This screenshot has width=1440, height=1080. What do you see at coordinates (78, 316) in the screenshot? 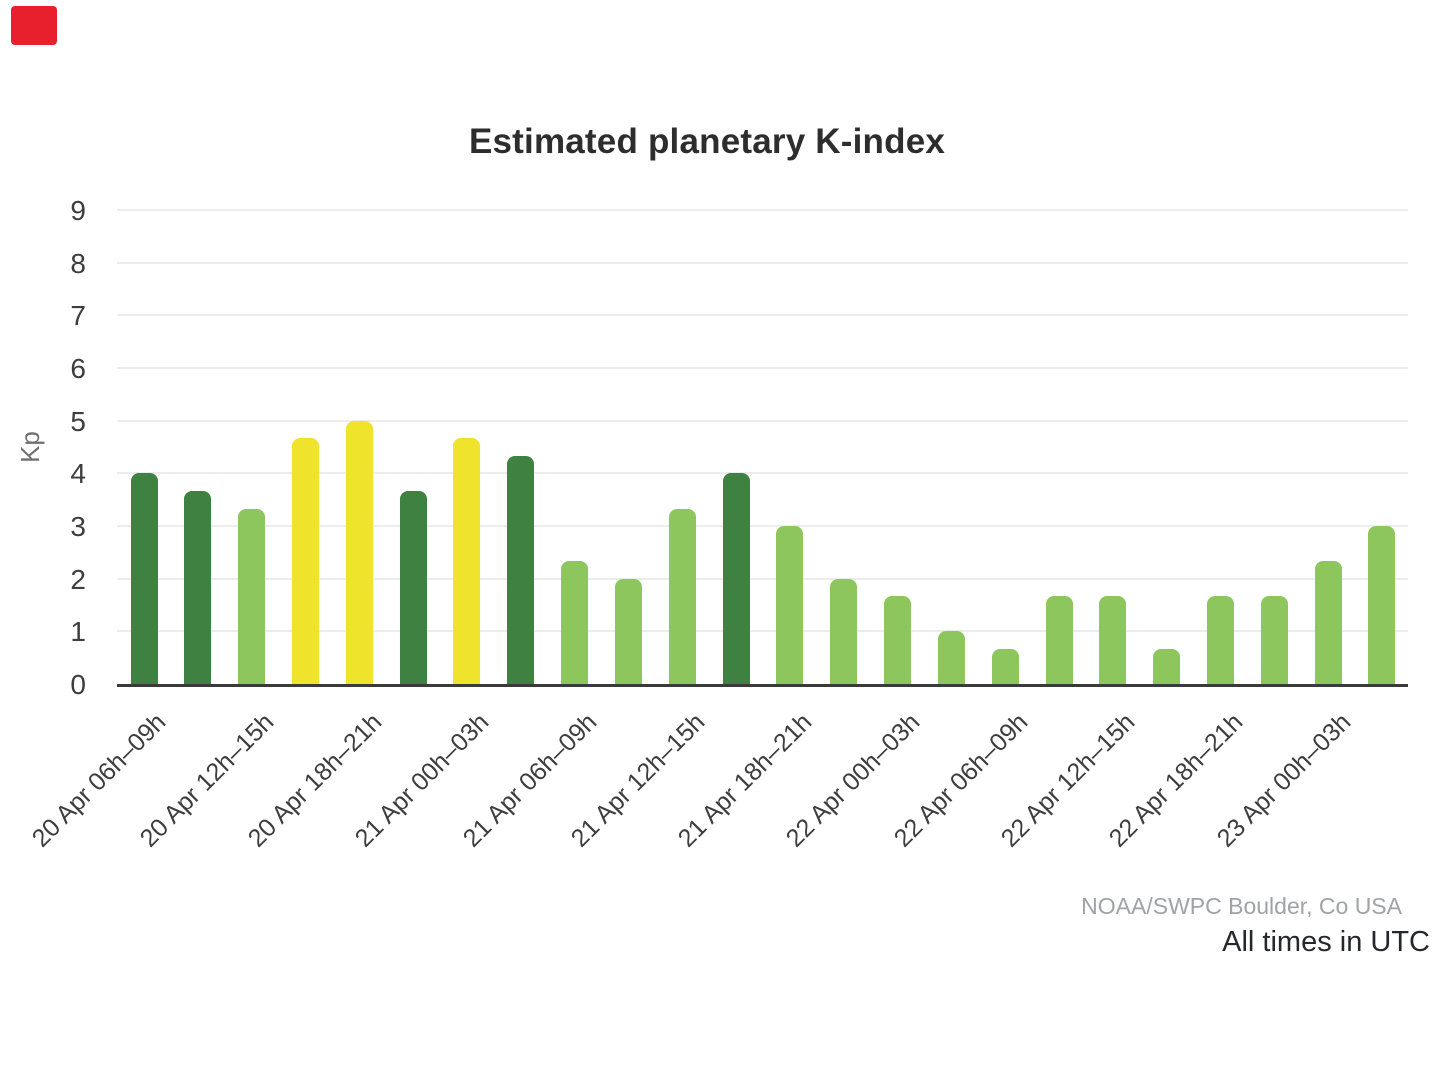
I see `y-tick-label: 7` at bounding box center [78, 316].